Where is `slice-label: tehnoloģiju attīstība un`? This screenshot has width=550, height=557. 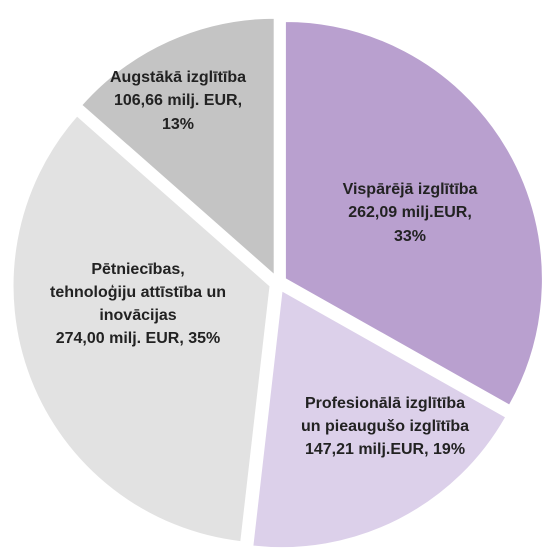 slice-label: tehnoloģiju attīstība un is located at coordinates (138, 292).